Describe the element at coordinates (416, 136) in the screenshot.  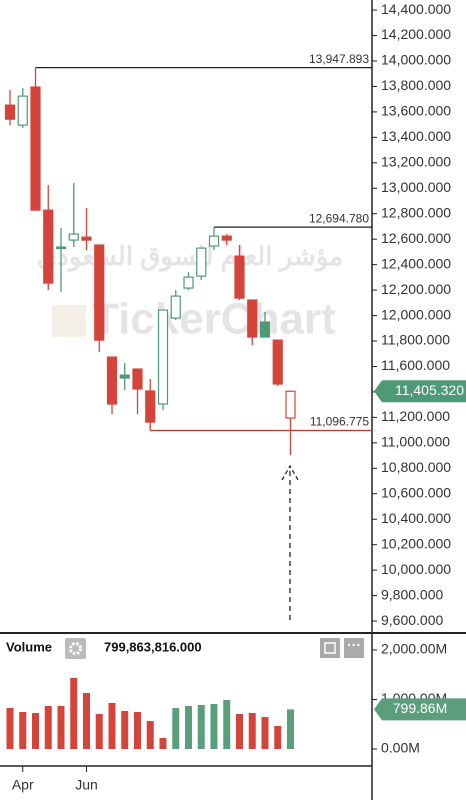
I see `y-tick-label: 13,400.000` at that location.